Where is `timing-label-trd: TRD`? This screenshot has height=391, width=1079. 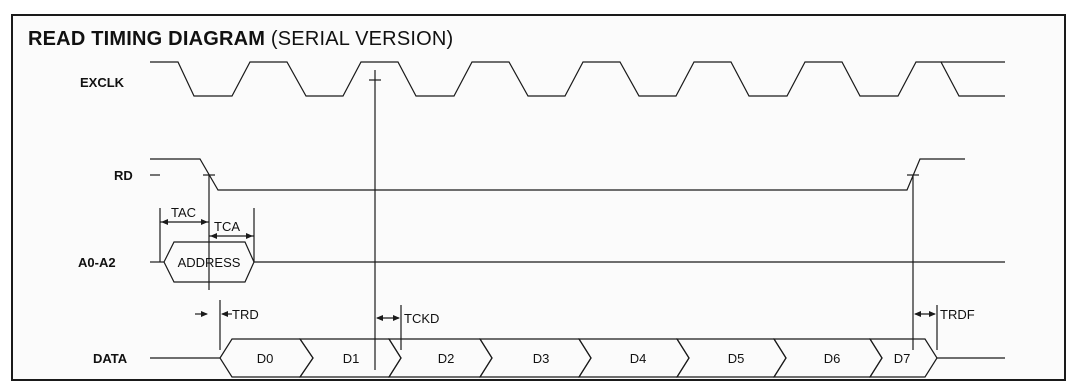 timing-label-trd: TRD is located at coordinates (245, 314).